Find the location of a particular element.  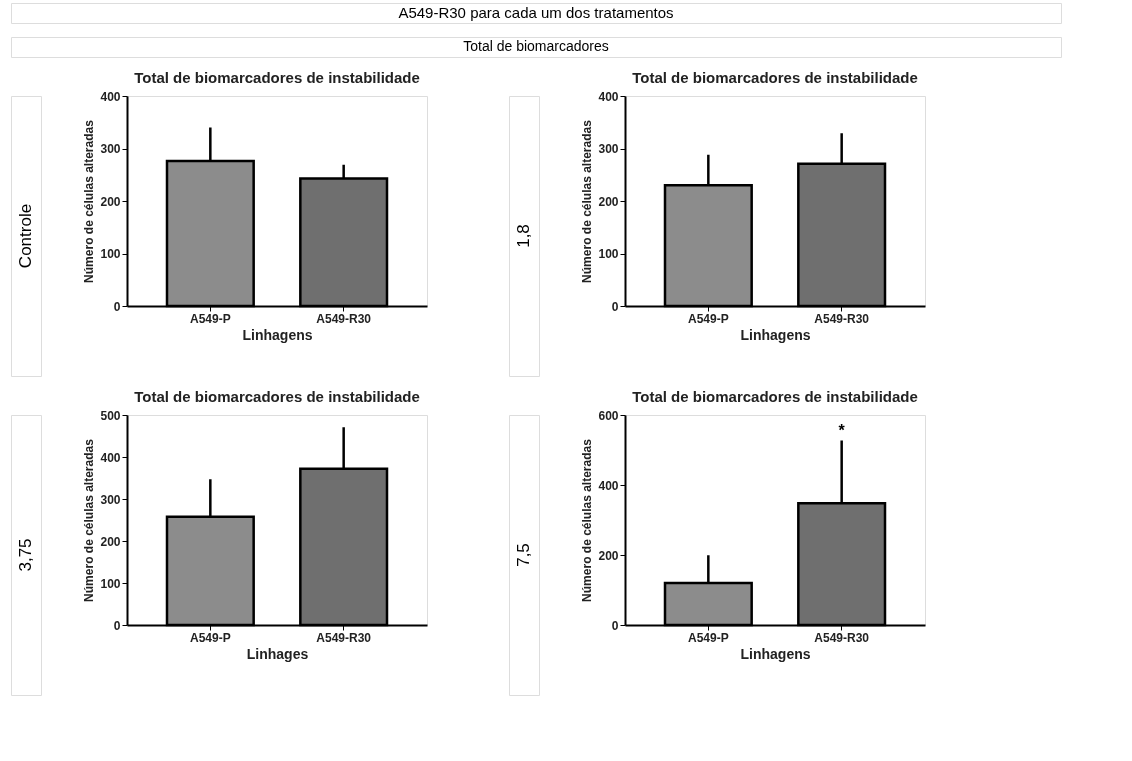

x-axis-title: Linhages is located at coordinates (277, 653).